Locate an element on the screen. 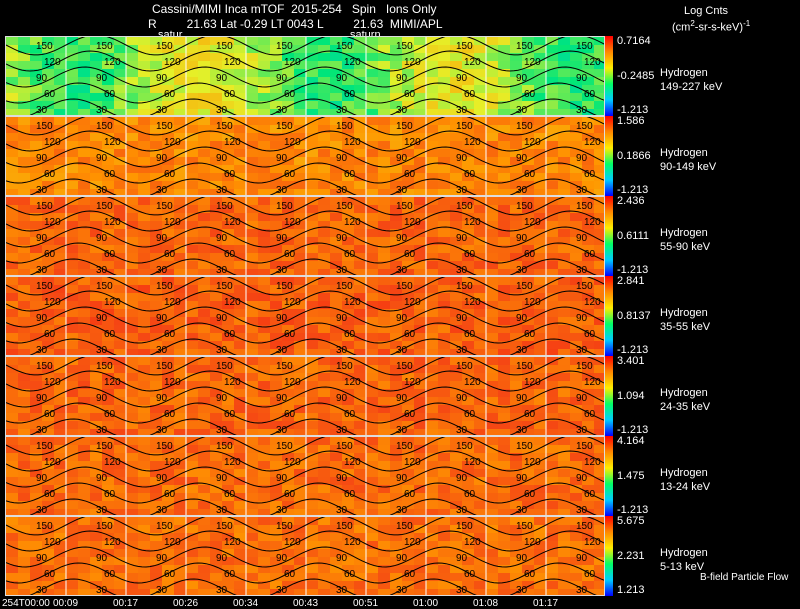 This screenshot has height=609, width=800. contour-label: 120 is located at coordinates (412, 142).